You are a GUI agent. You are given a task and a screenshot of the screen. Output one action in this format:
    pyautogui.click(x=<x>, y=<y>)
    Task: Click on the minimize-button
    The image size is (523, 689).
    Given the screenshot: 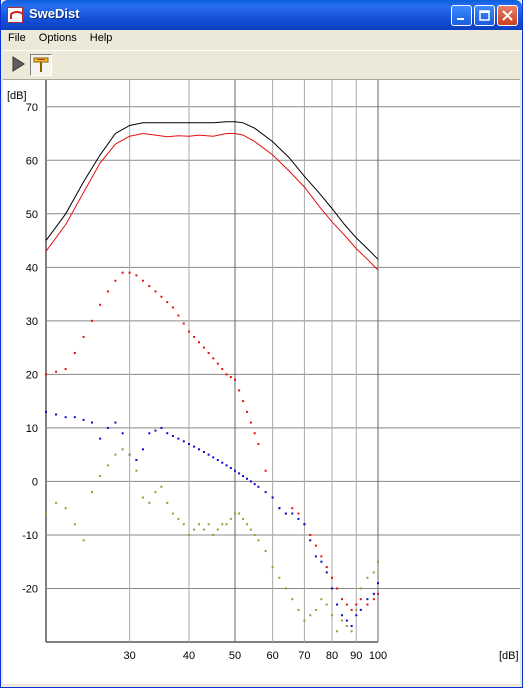 What is the action you would take?
    pyautogui.click(x=461, y=15)
    